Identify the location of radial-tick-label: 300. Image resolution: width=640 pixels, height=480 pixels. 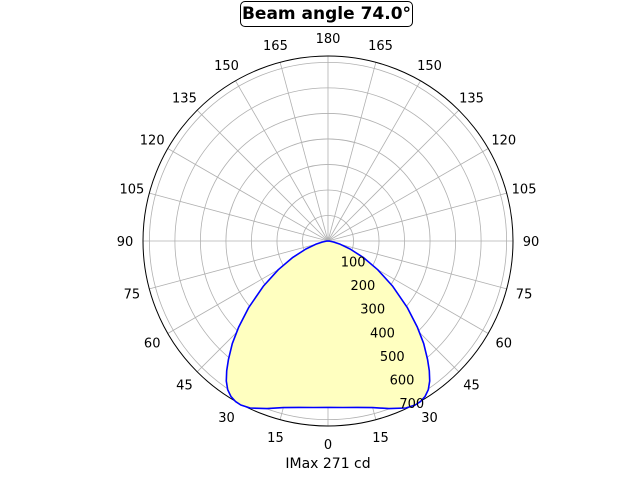
(372, 310).